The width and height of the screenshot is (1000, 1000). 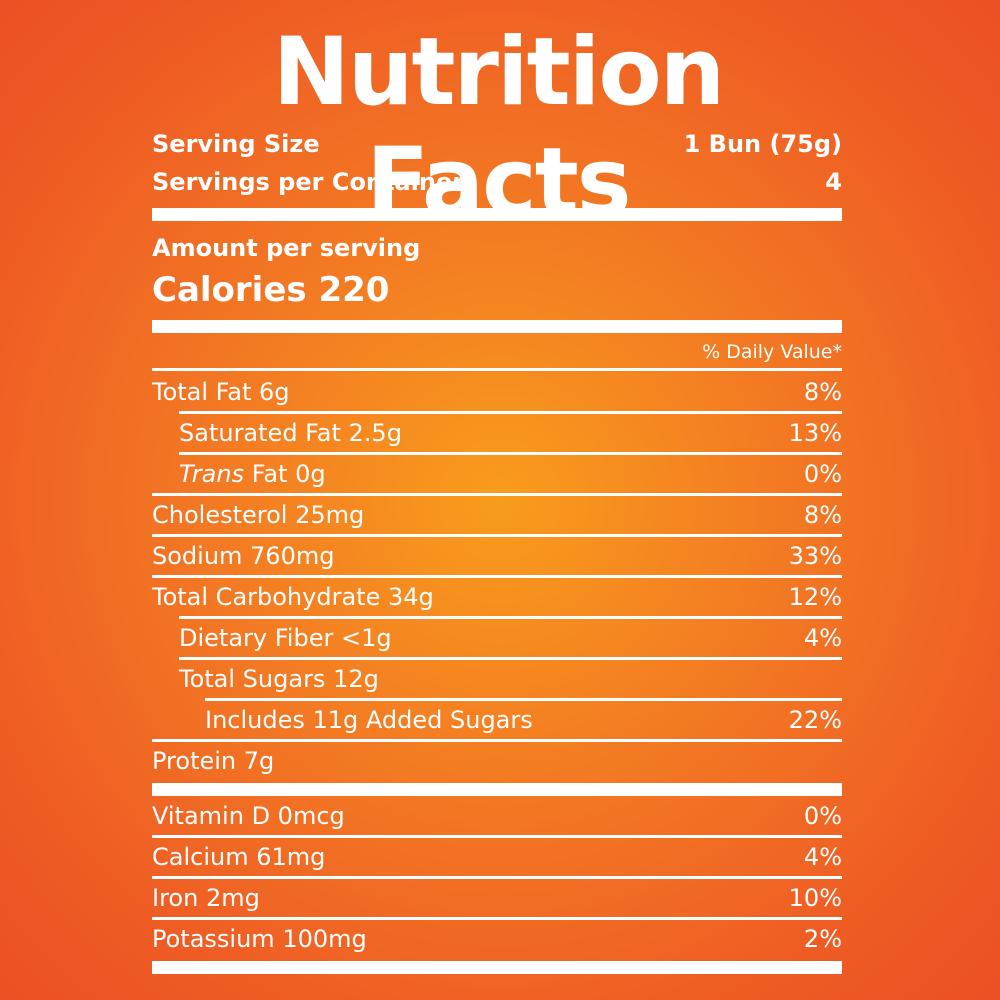 I want to click on vitamin-label: Iron 2mg, so click(x=206, y=898).